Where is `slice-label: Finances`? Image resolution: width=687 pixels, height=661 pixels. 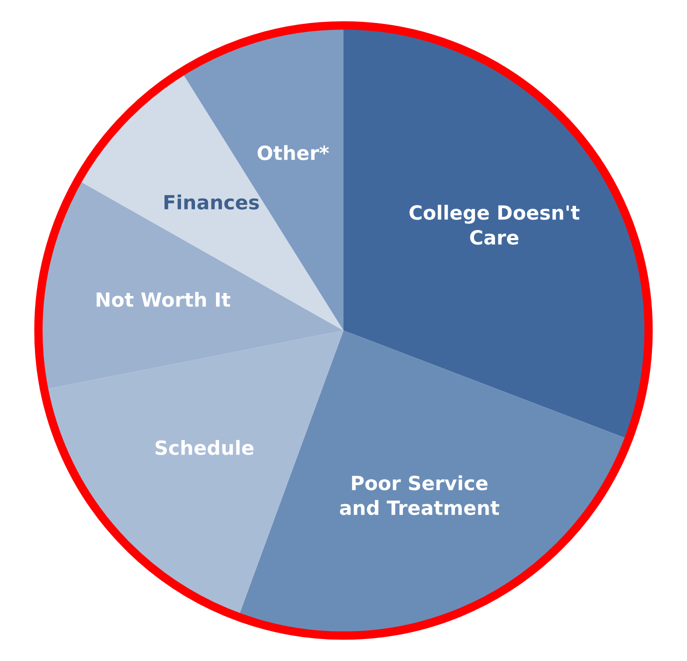
slice-label: Finances is located at coordinates (211, 202).